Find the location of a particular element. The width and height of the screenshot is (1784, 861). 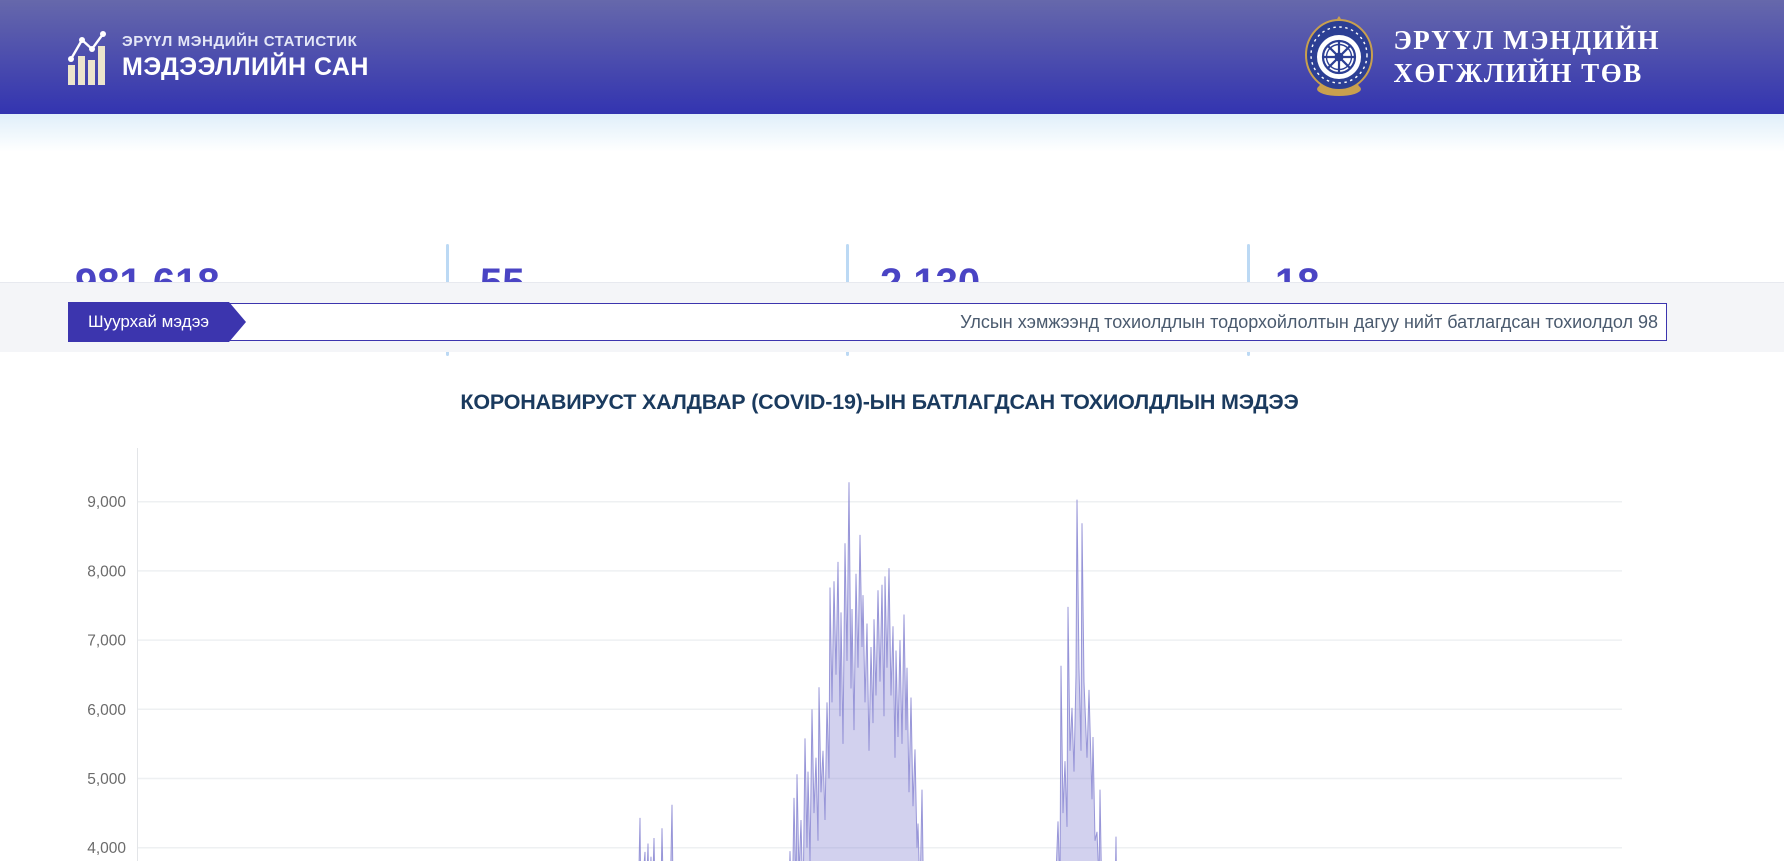

site-title: МЭДЭЭЛЛИЙН САН is located at coordinates (245, 66).